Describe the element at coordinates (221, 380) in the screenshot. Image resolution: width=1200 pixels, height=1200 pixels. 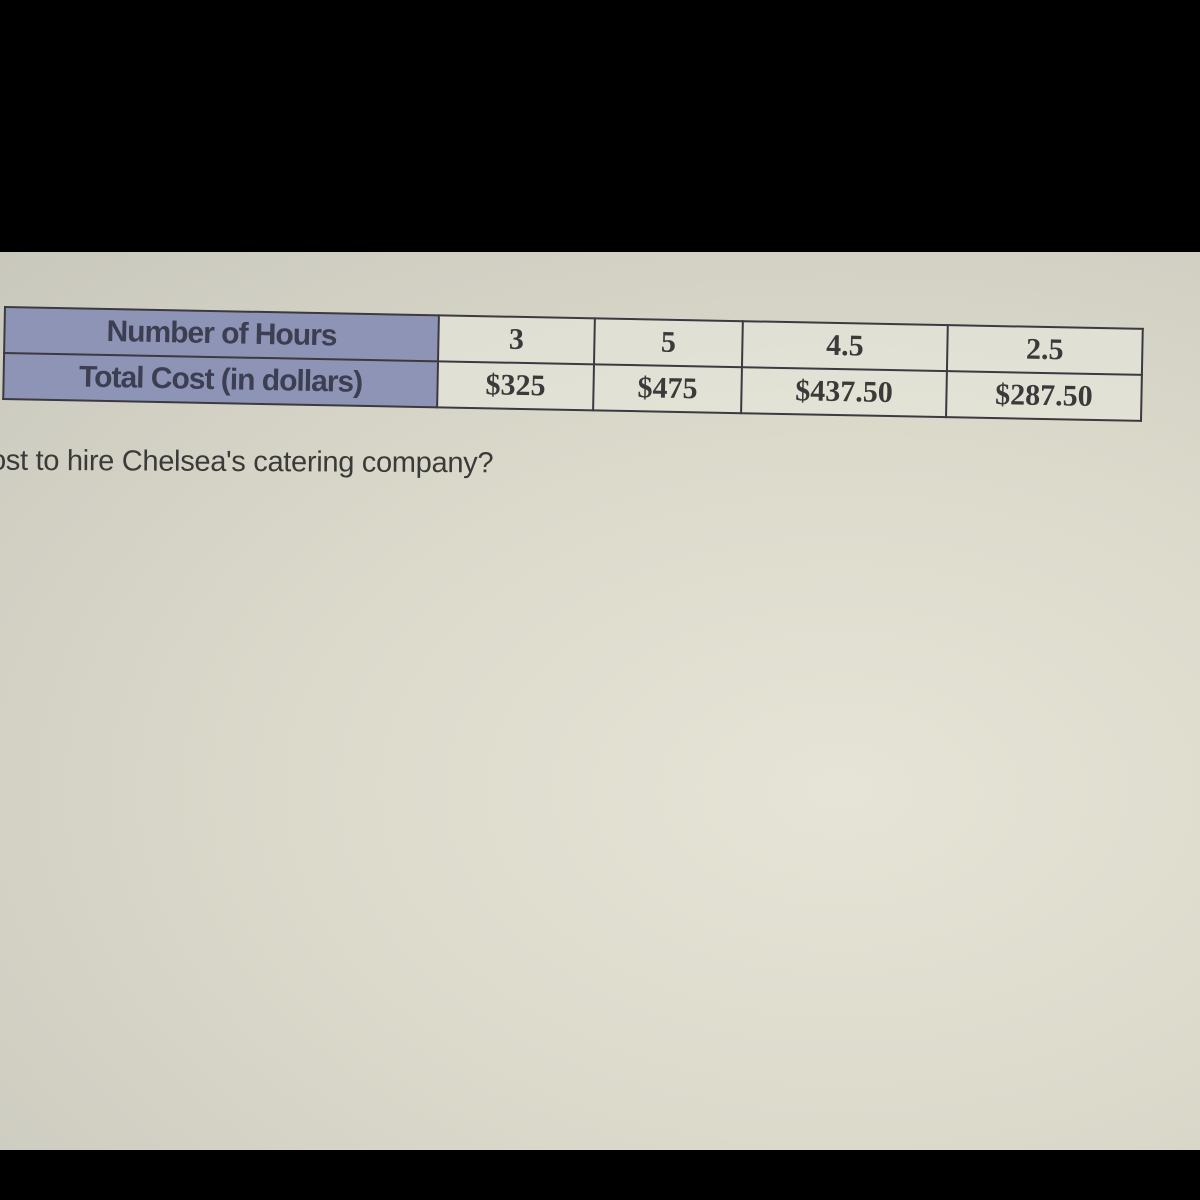
I see `row-header: Total Cost (in dollars)` at that location.